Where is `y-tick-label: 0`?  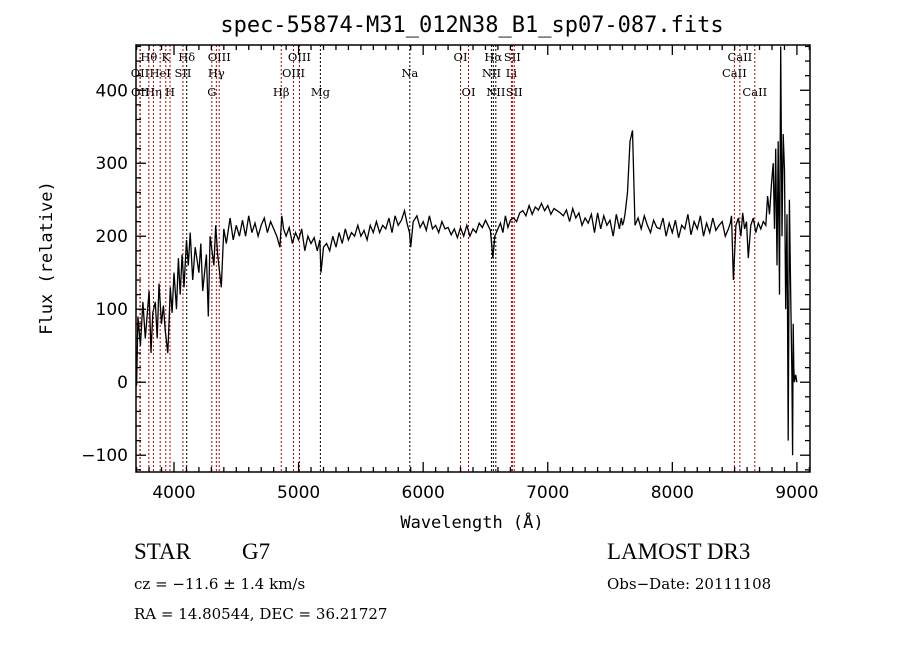 y-tick-label: 0 is located at coordinates (122, 383).